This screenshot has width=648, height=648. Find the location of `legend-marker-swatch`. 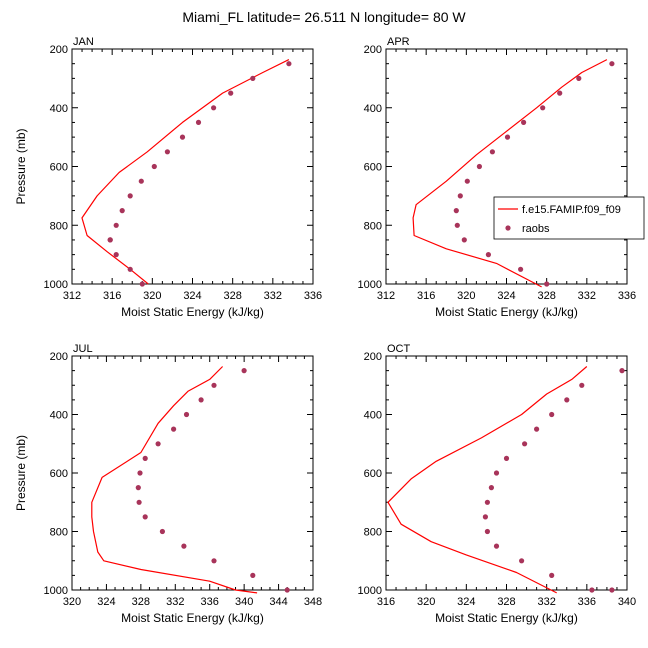

legend-marker-swatch is located at coordinates (508, 228).